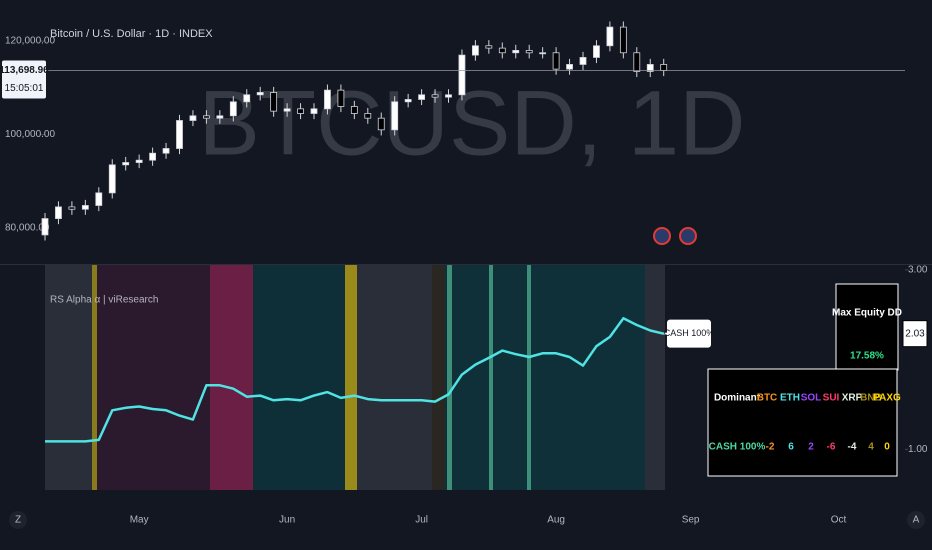  I want to click on table-header: BTC, so click(767, 398).